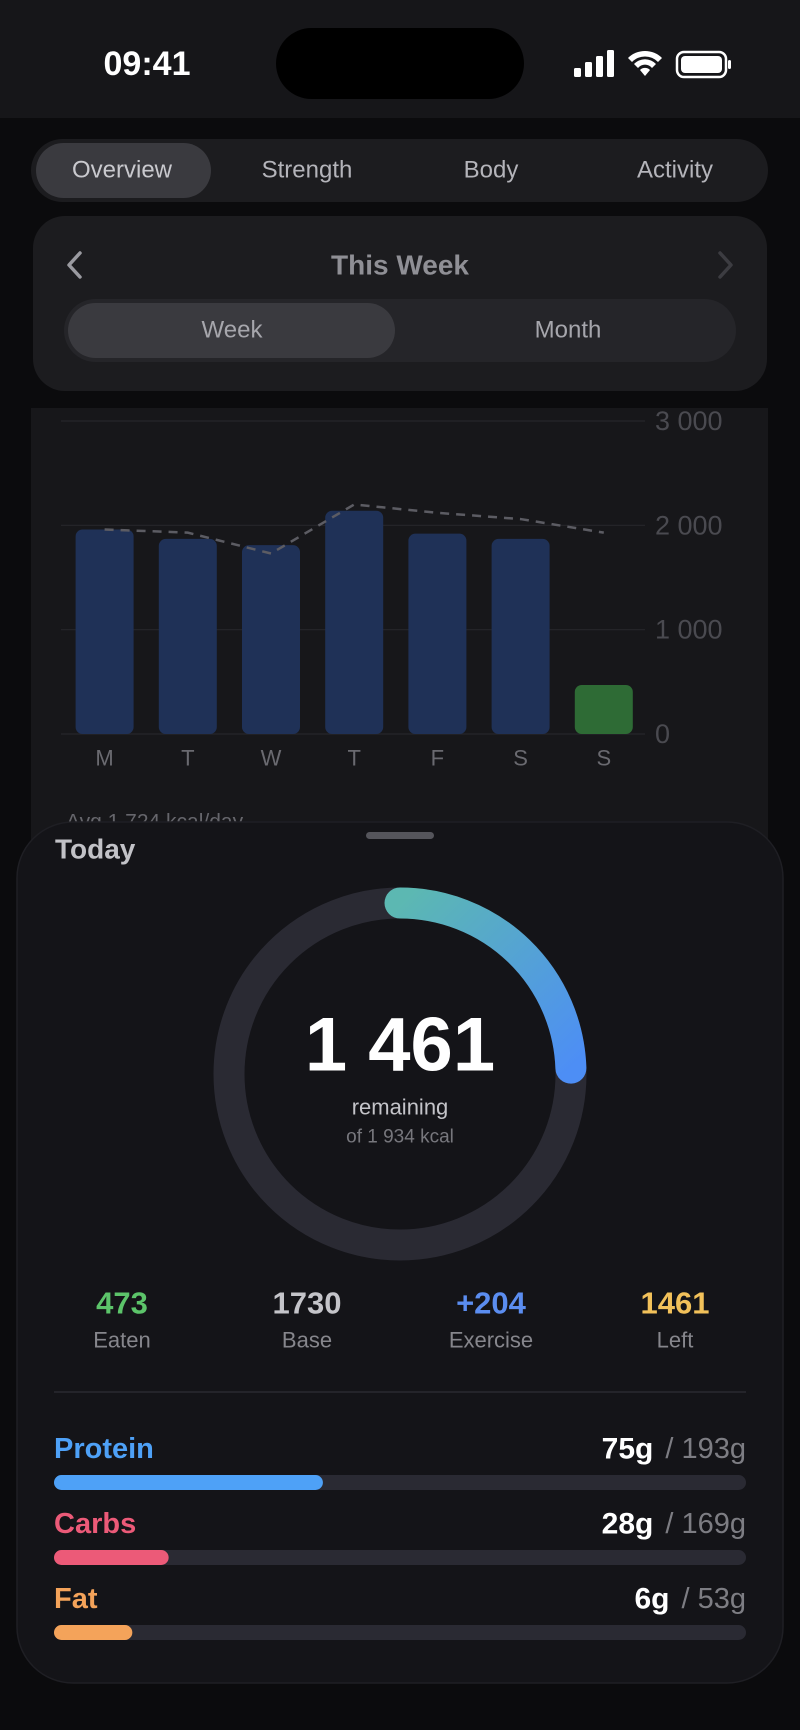 This screenshot has height=1730, width=800. I want to click on next-button, so click(725, 265).